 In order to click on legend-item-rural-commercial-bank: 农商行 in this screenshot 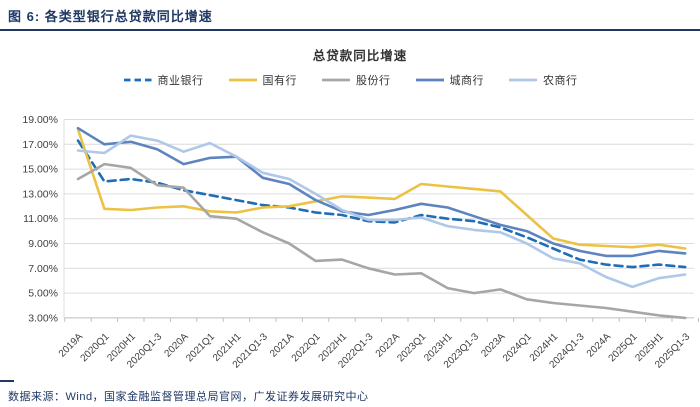, I will do `click(543, 80)`.